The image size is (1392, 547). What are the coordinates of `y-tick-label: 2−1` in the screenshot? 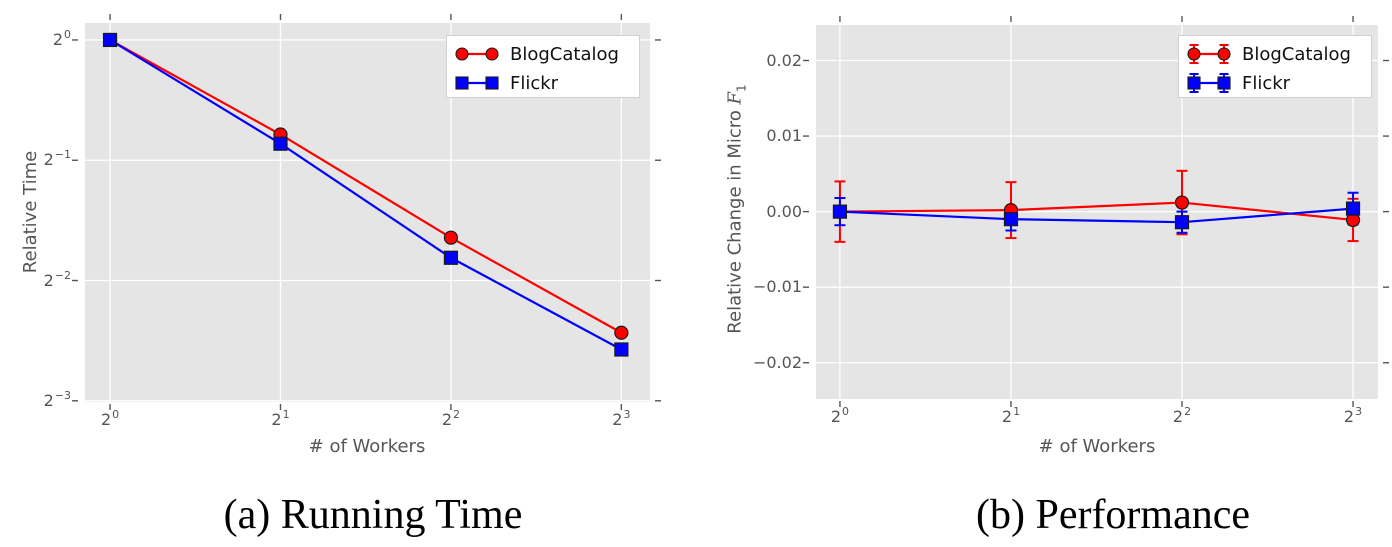 It's located at (57, 159).